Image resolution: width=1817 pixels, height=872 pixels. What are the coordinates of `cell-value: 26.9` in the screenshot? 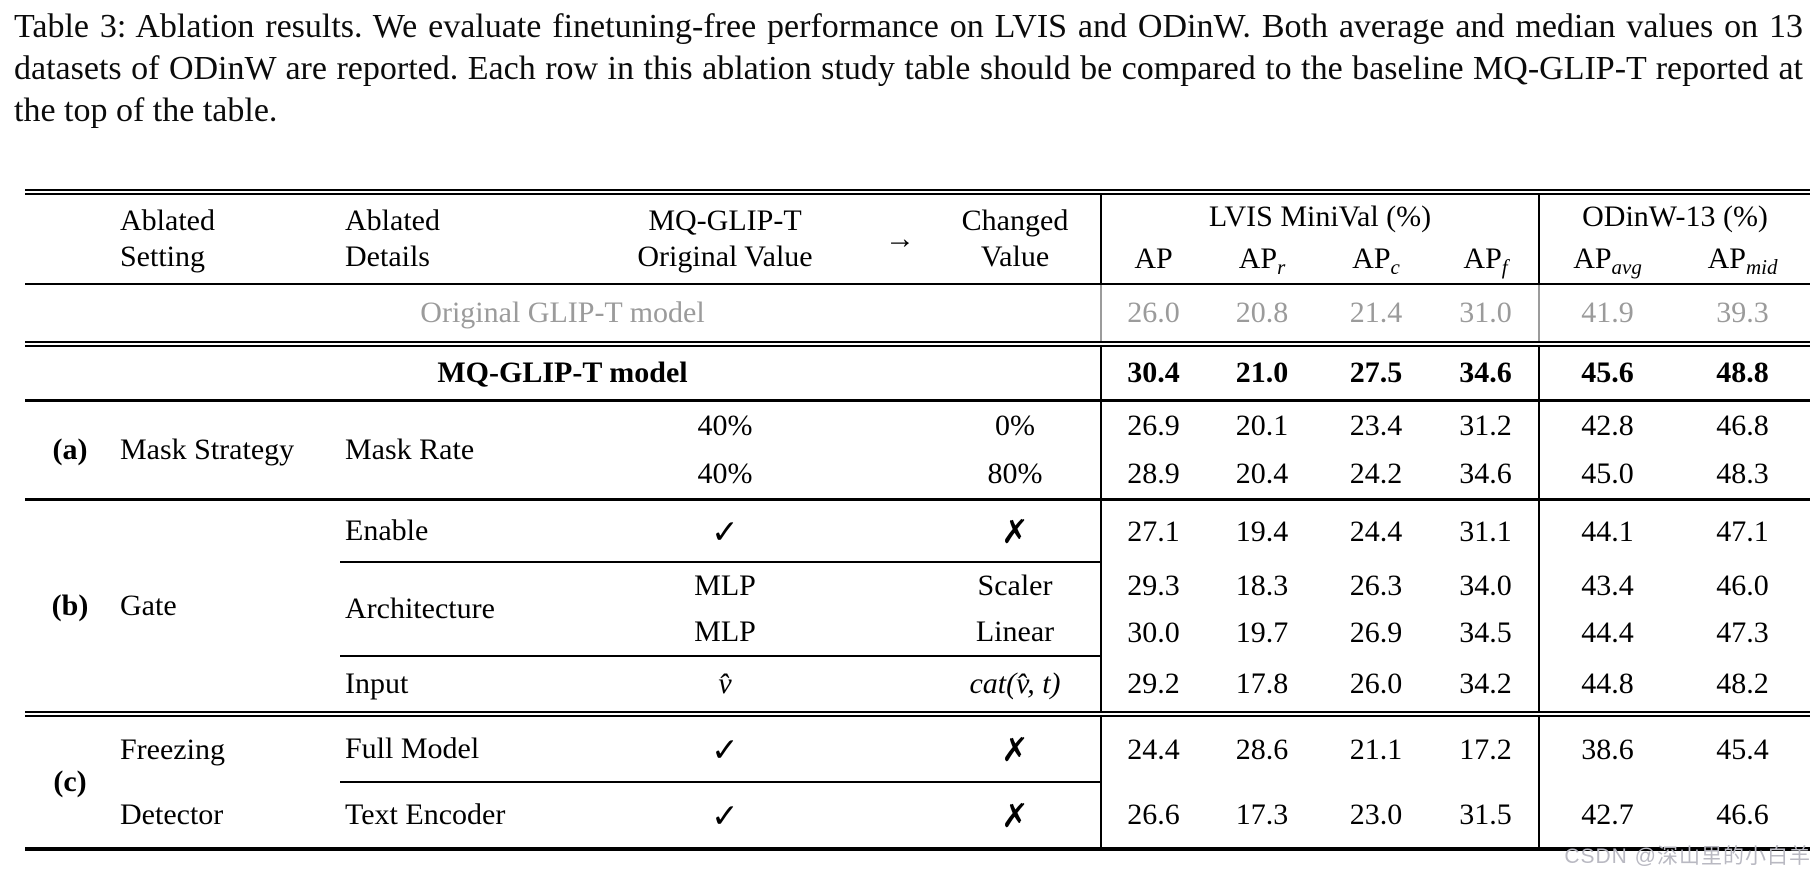 It's located at (1376, 632).